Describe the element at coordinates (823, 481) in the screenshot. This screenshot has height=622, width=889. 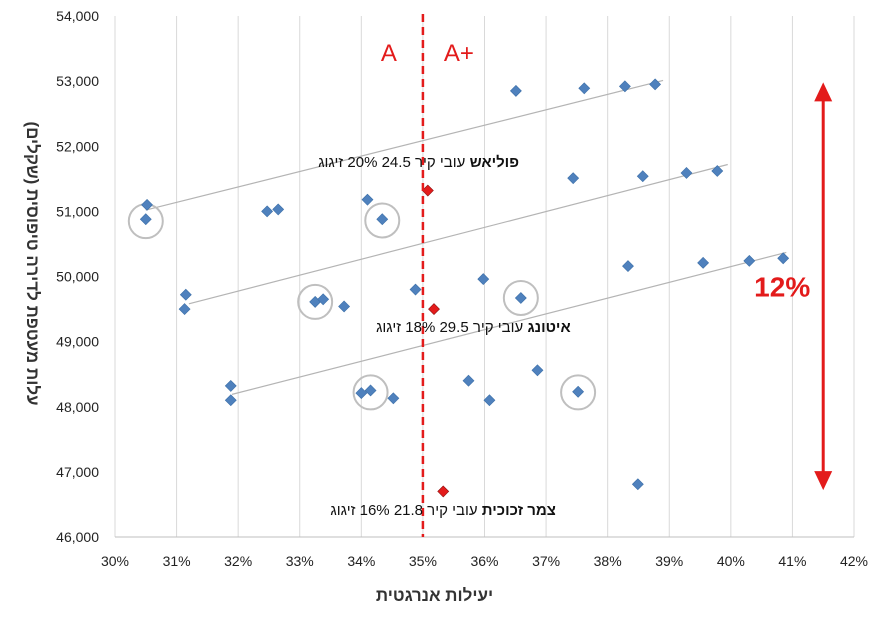
I see `range-arrow-head-down` at that location.